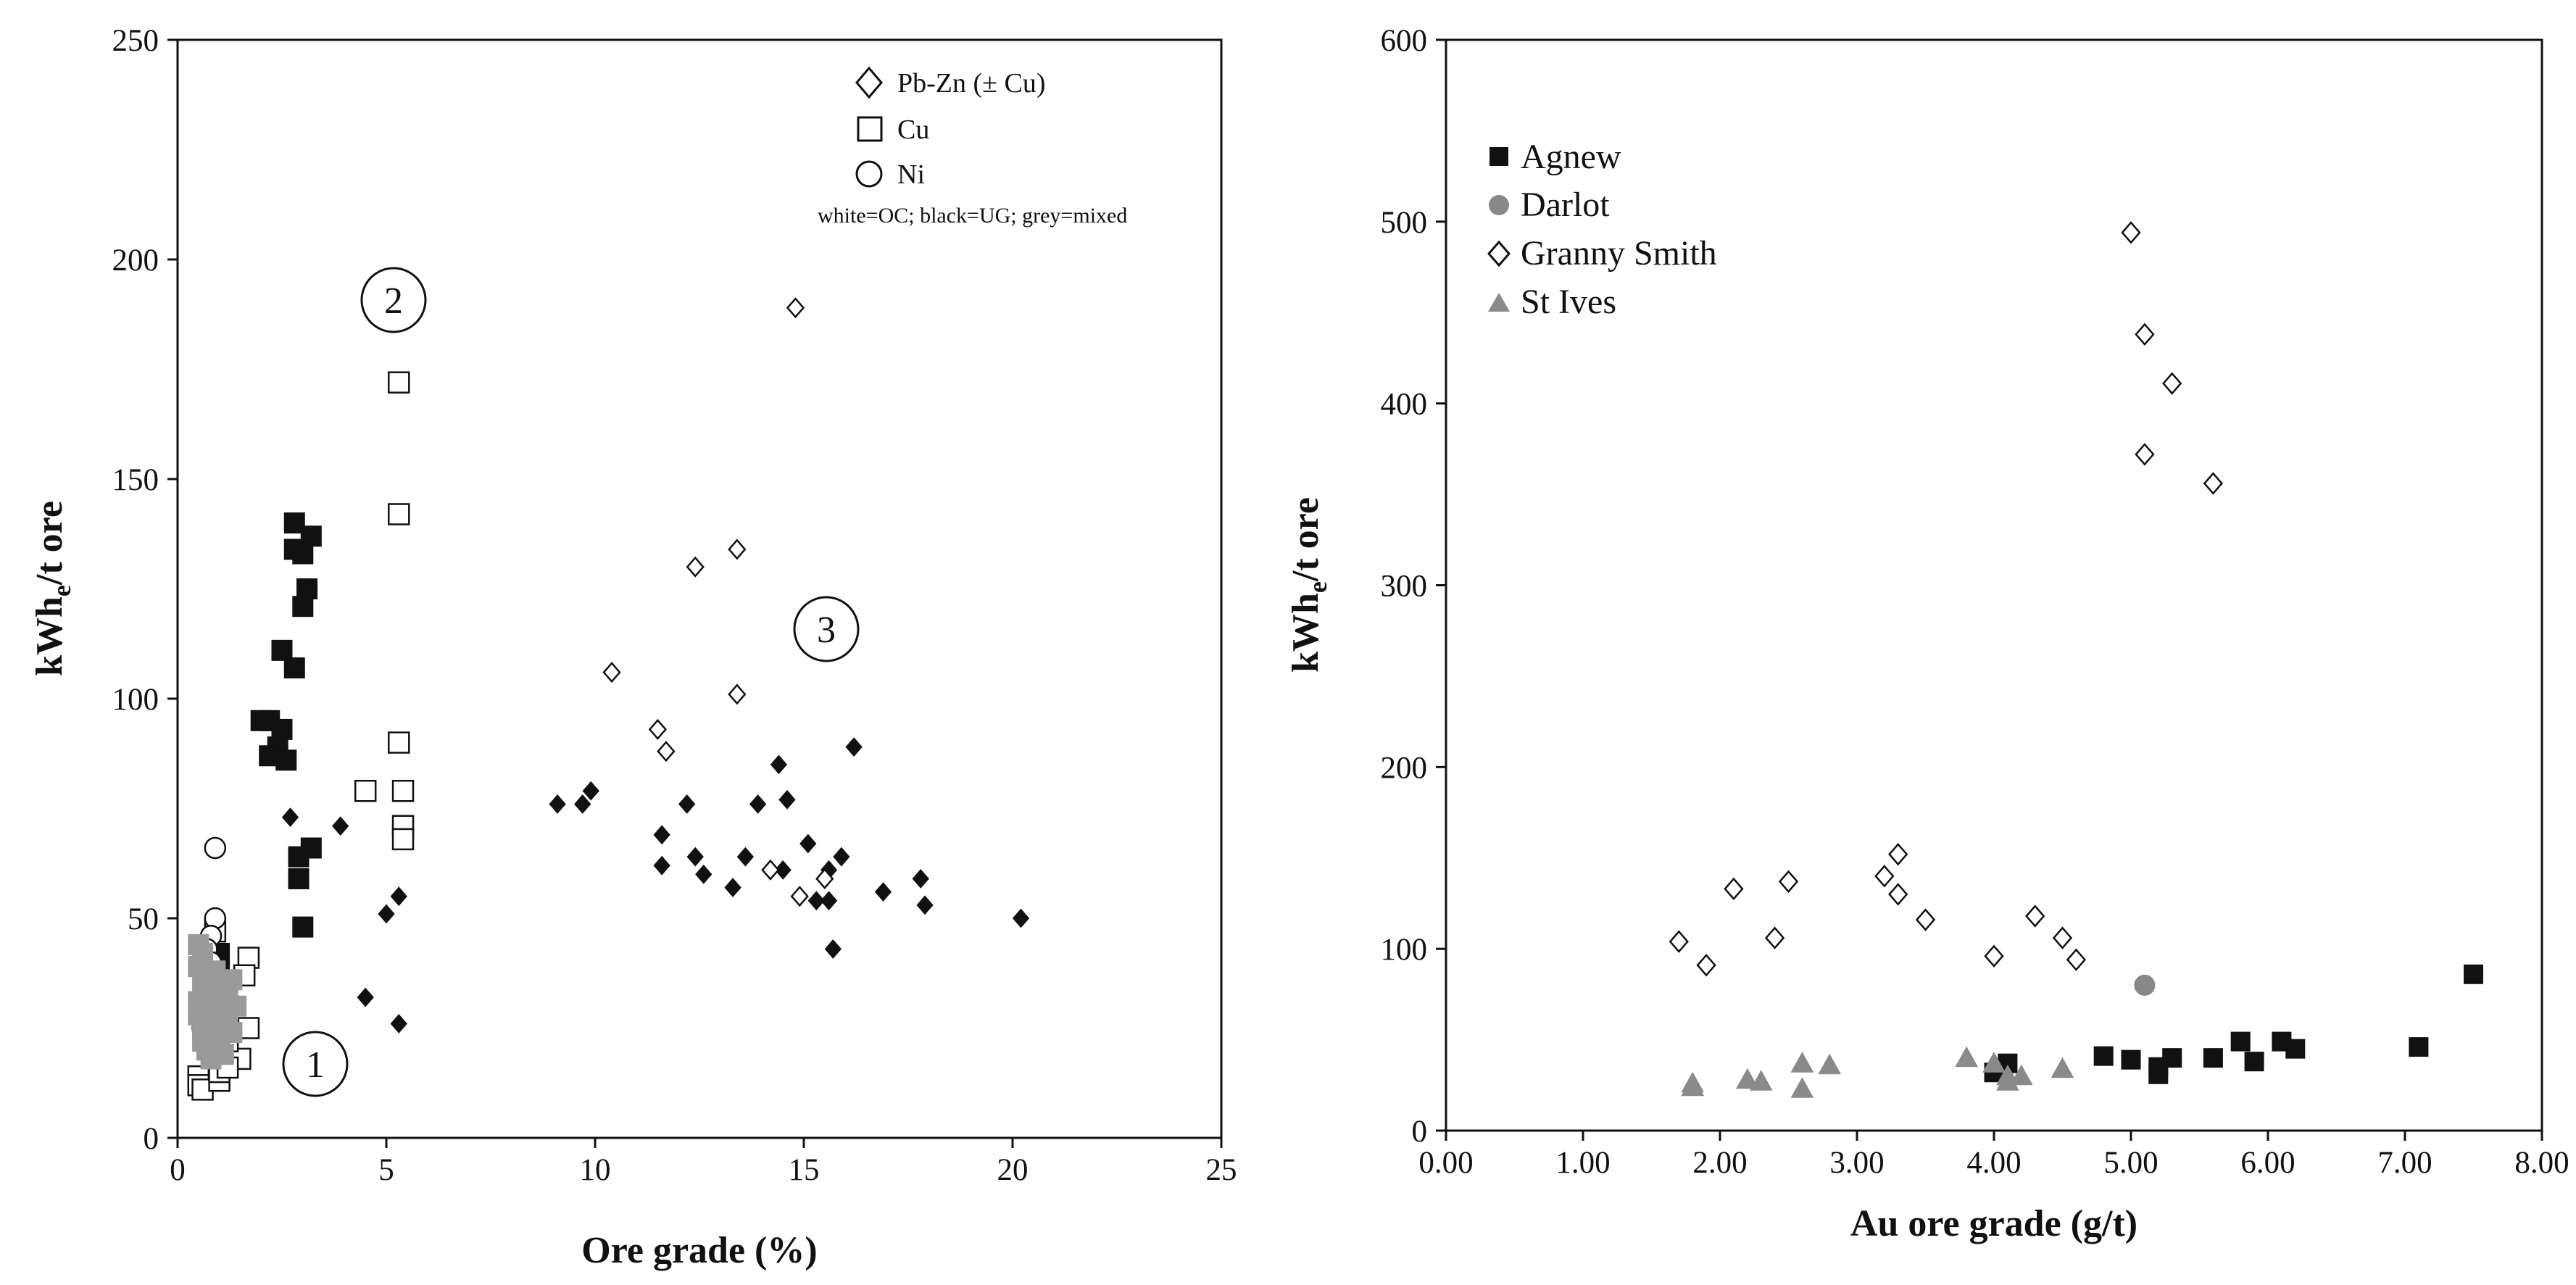 This screenshot has height=1285, width=2576. What do you see at coordinates (1602, 230) in the screenshot?
I see `right-legend: Agnew Darlot Granny Smith St Ives` at bounding box center [1602, 230].